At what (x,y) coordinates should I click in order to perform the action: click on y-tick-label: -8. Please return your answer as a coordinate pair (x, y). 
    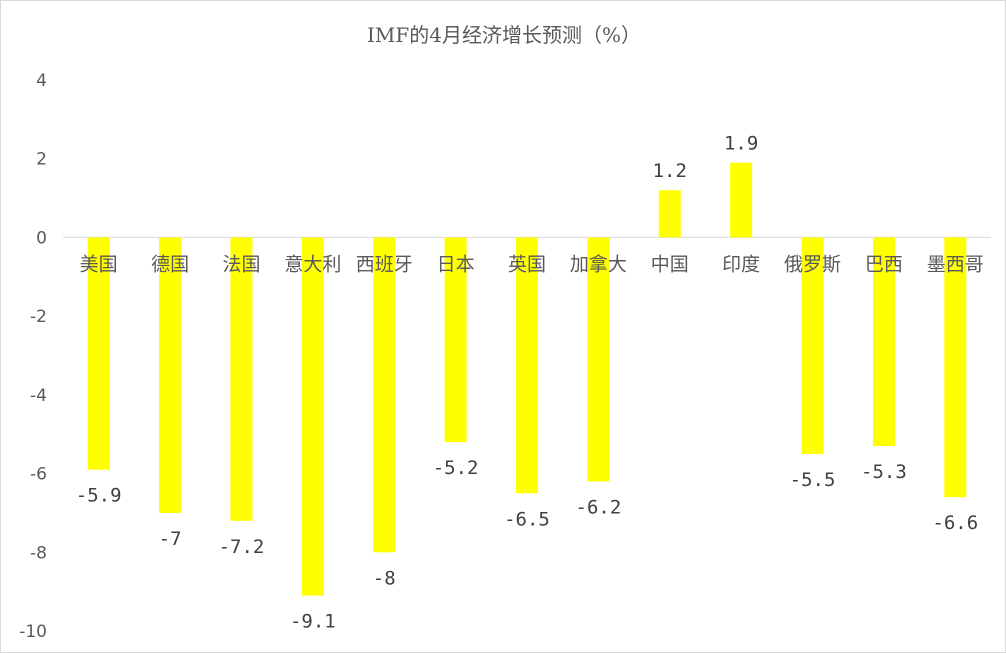
    Looking at the image, I should click on (38, 553).